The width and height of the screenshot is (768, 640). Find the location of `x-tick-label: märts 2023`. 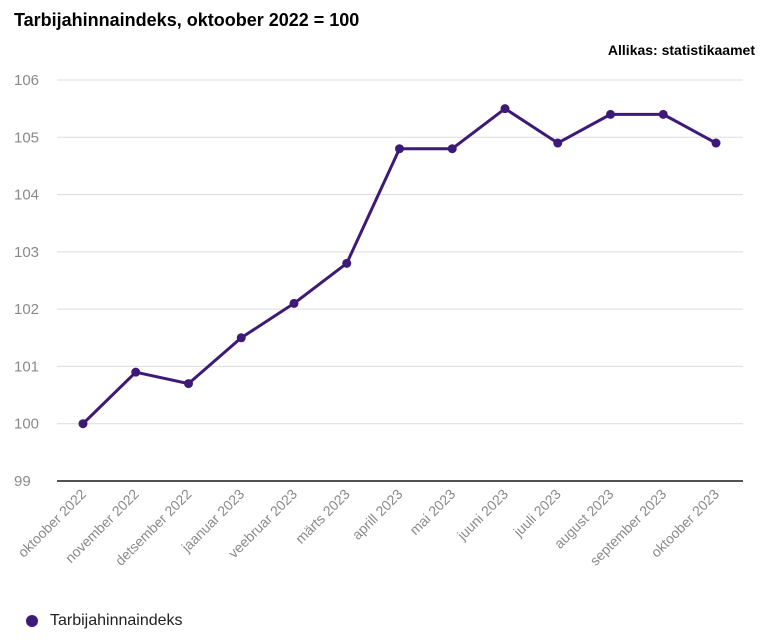

x-tick-label: märts 2023 is located at coordinates (322, 516).